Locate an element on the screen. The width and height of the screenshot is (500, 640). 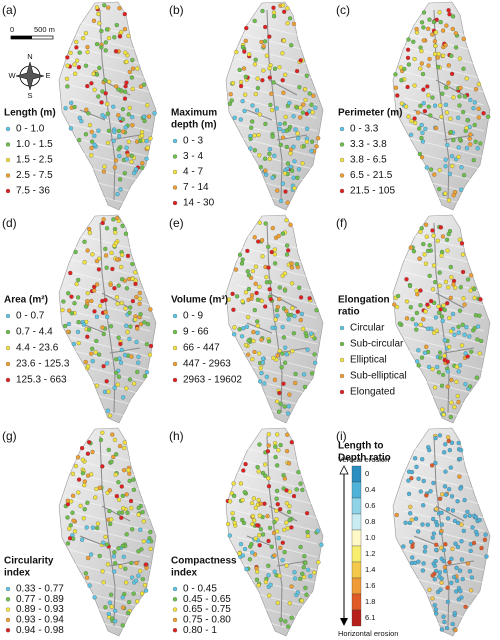
channel is located at coordinates (110, 318).